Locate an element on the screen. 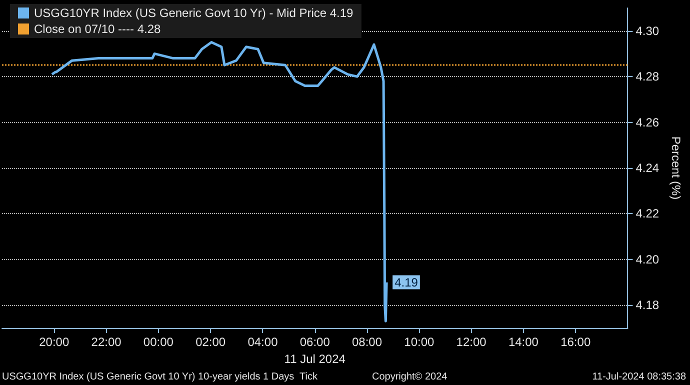  x-tick-label: 12:00 is located at coordinates (471, 342).